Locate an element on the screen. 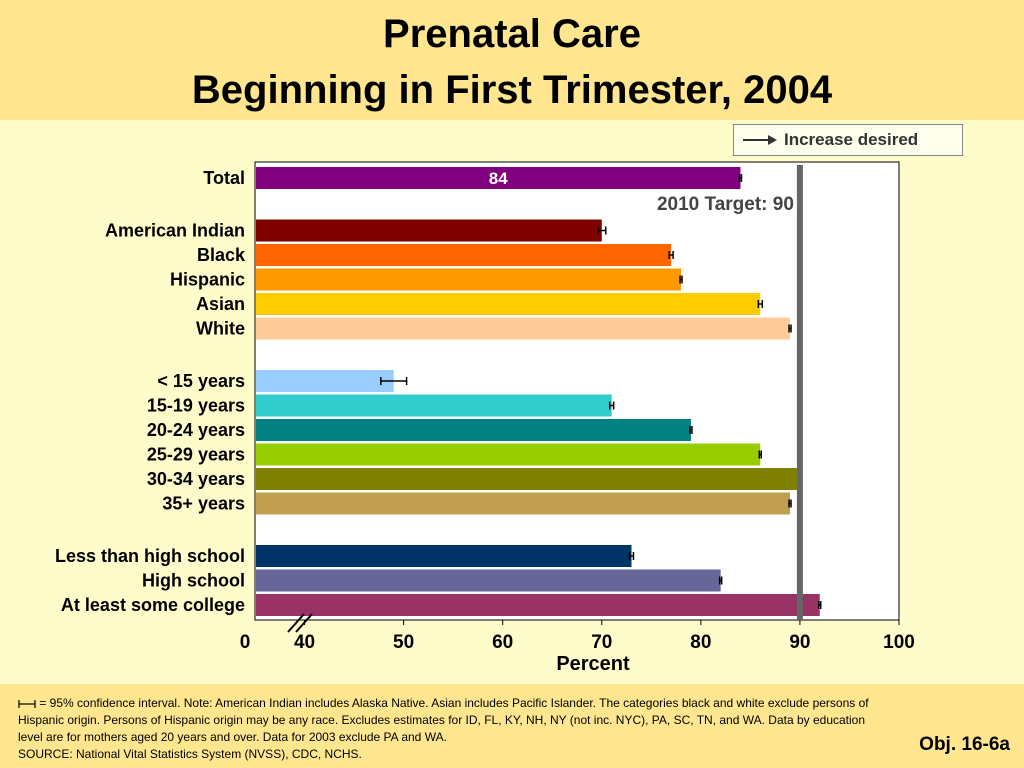  chart-subtitle: Beginning in First Trimester, 2004 is located at coordinates (512, 90).